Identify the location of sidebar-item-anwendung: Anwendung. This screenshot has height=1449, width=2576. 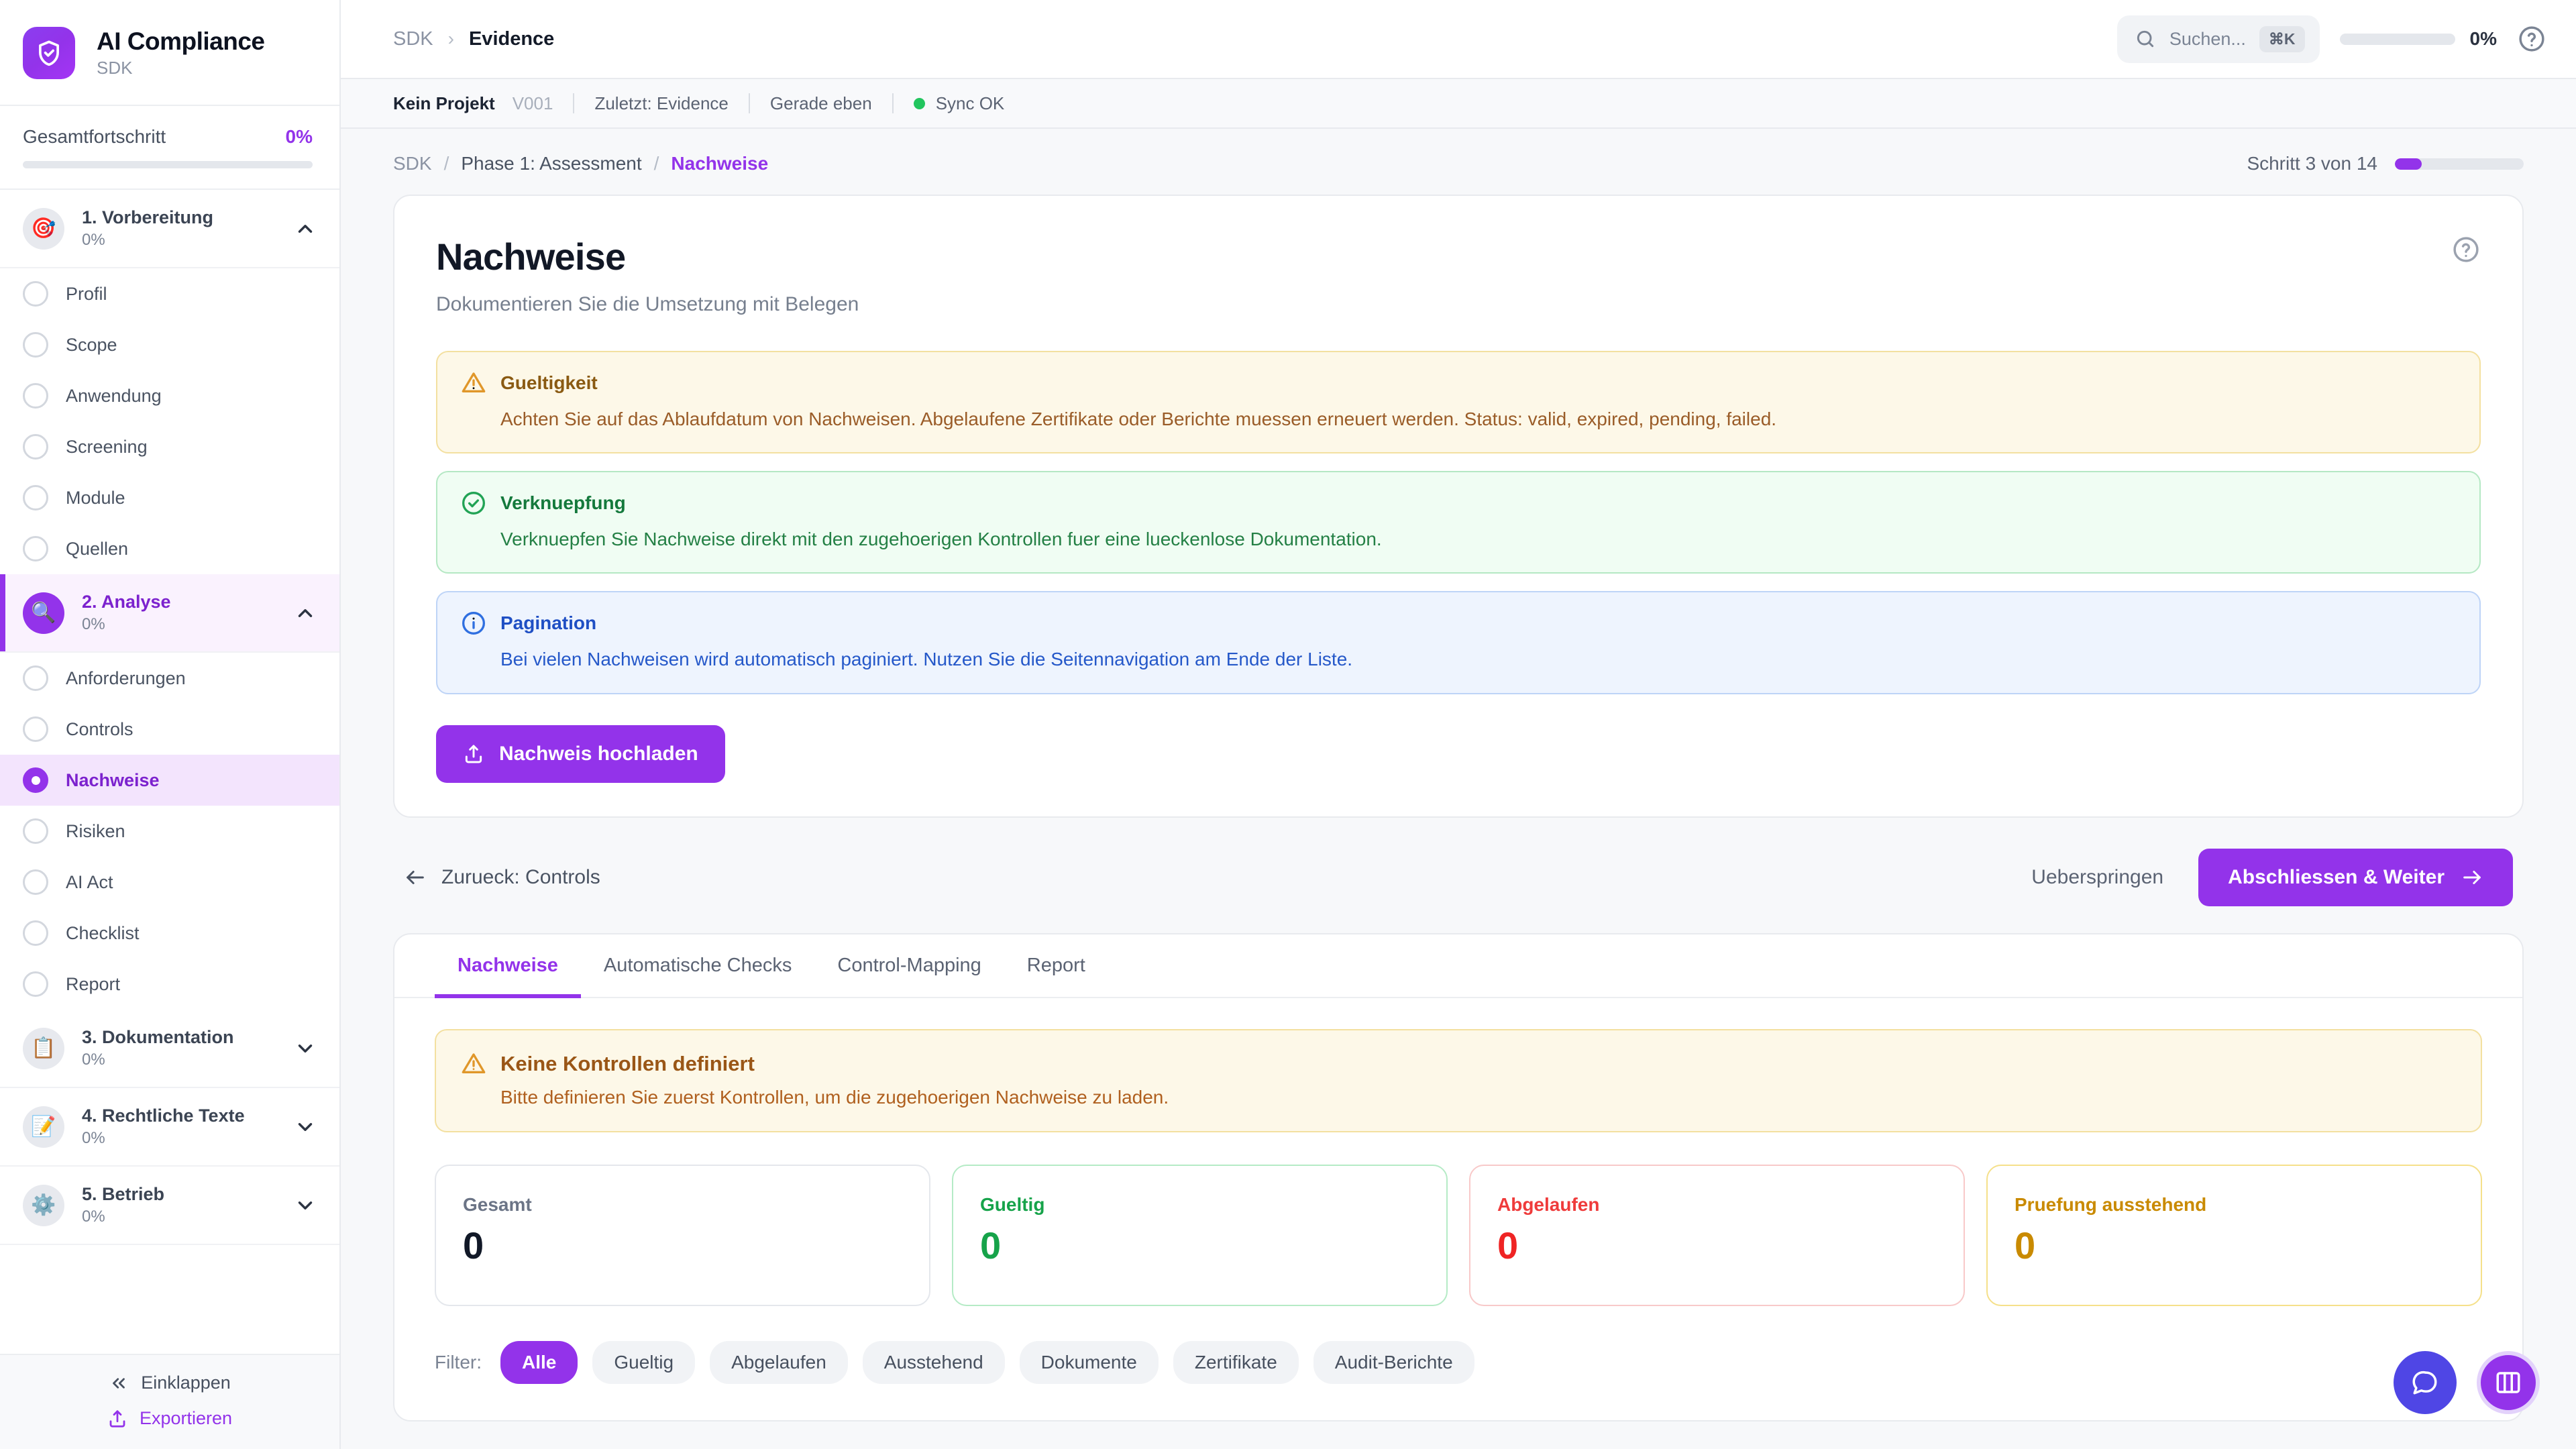
(169, 395).